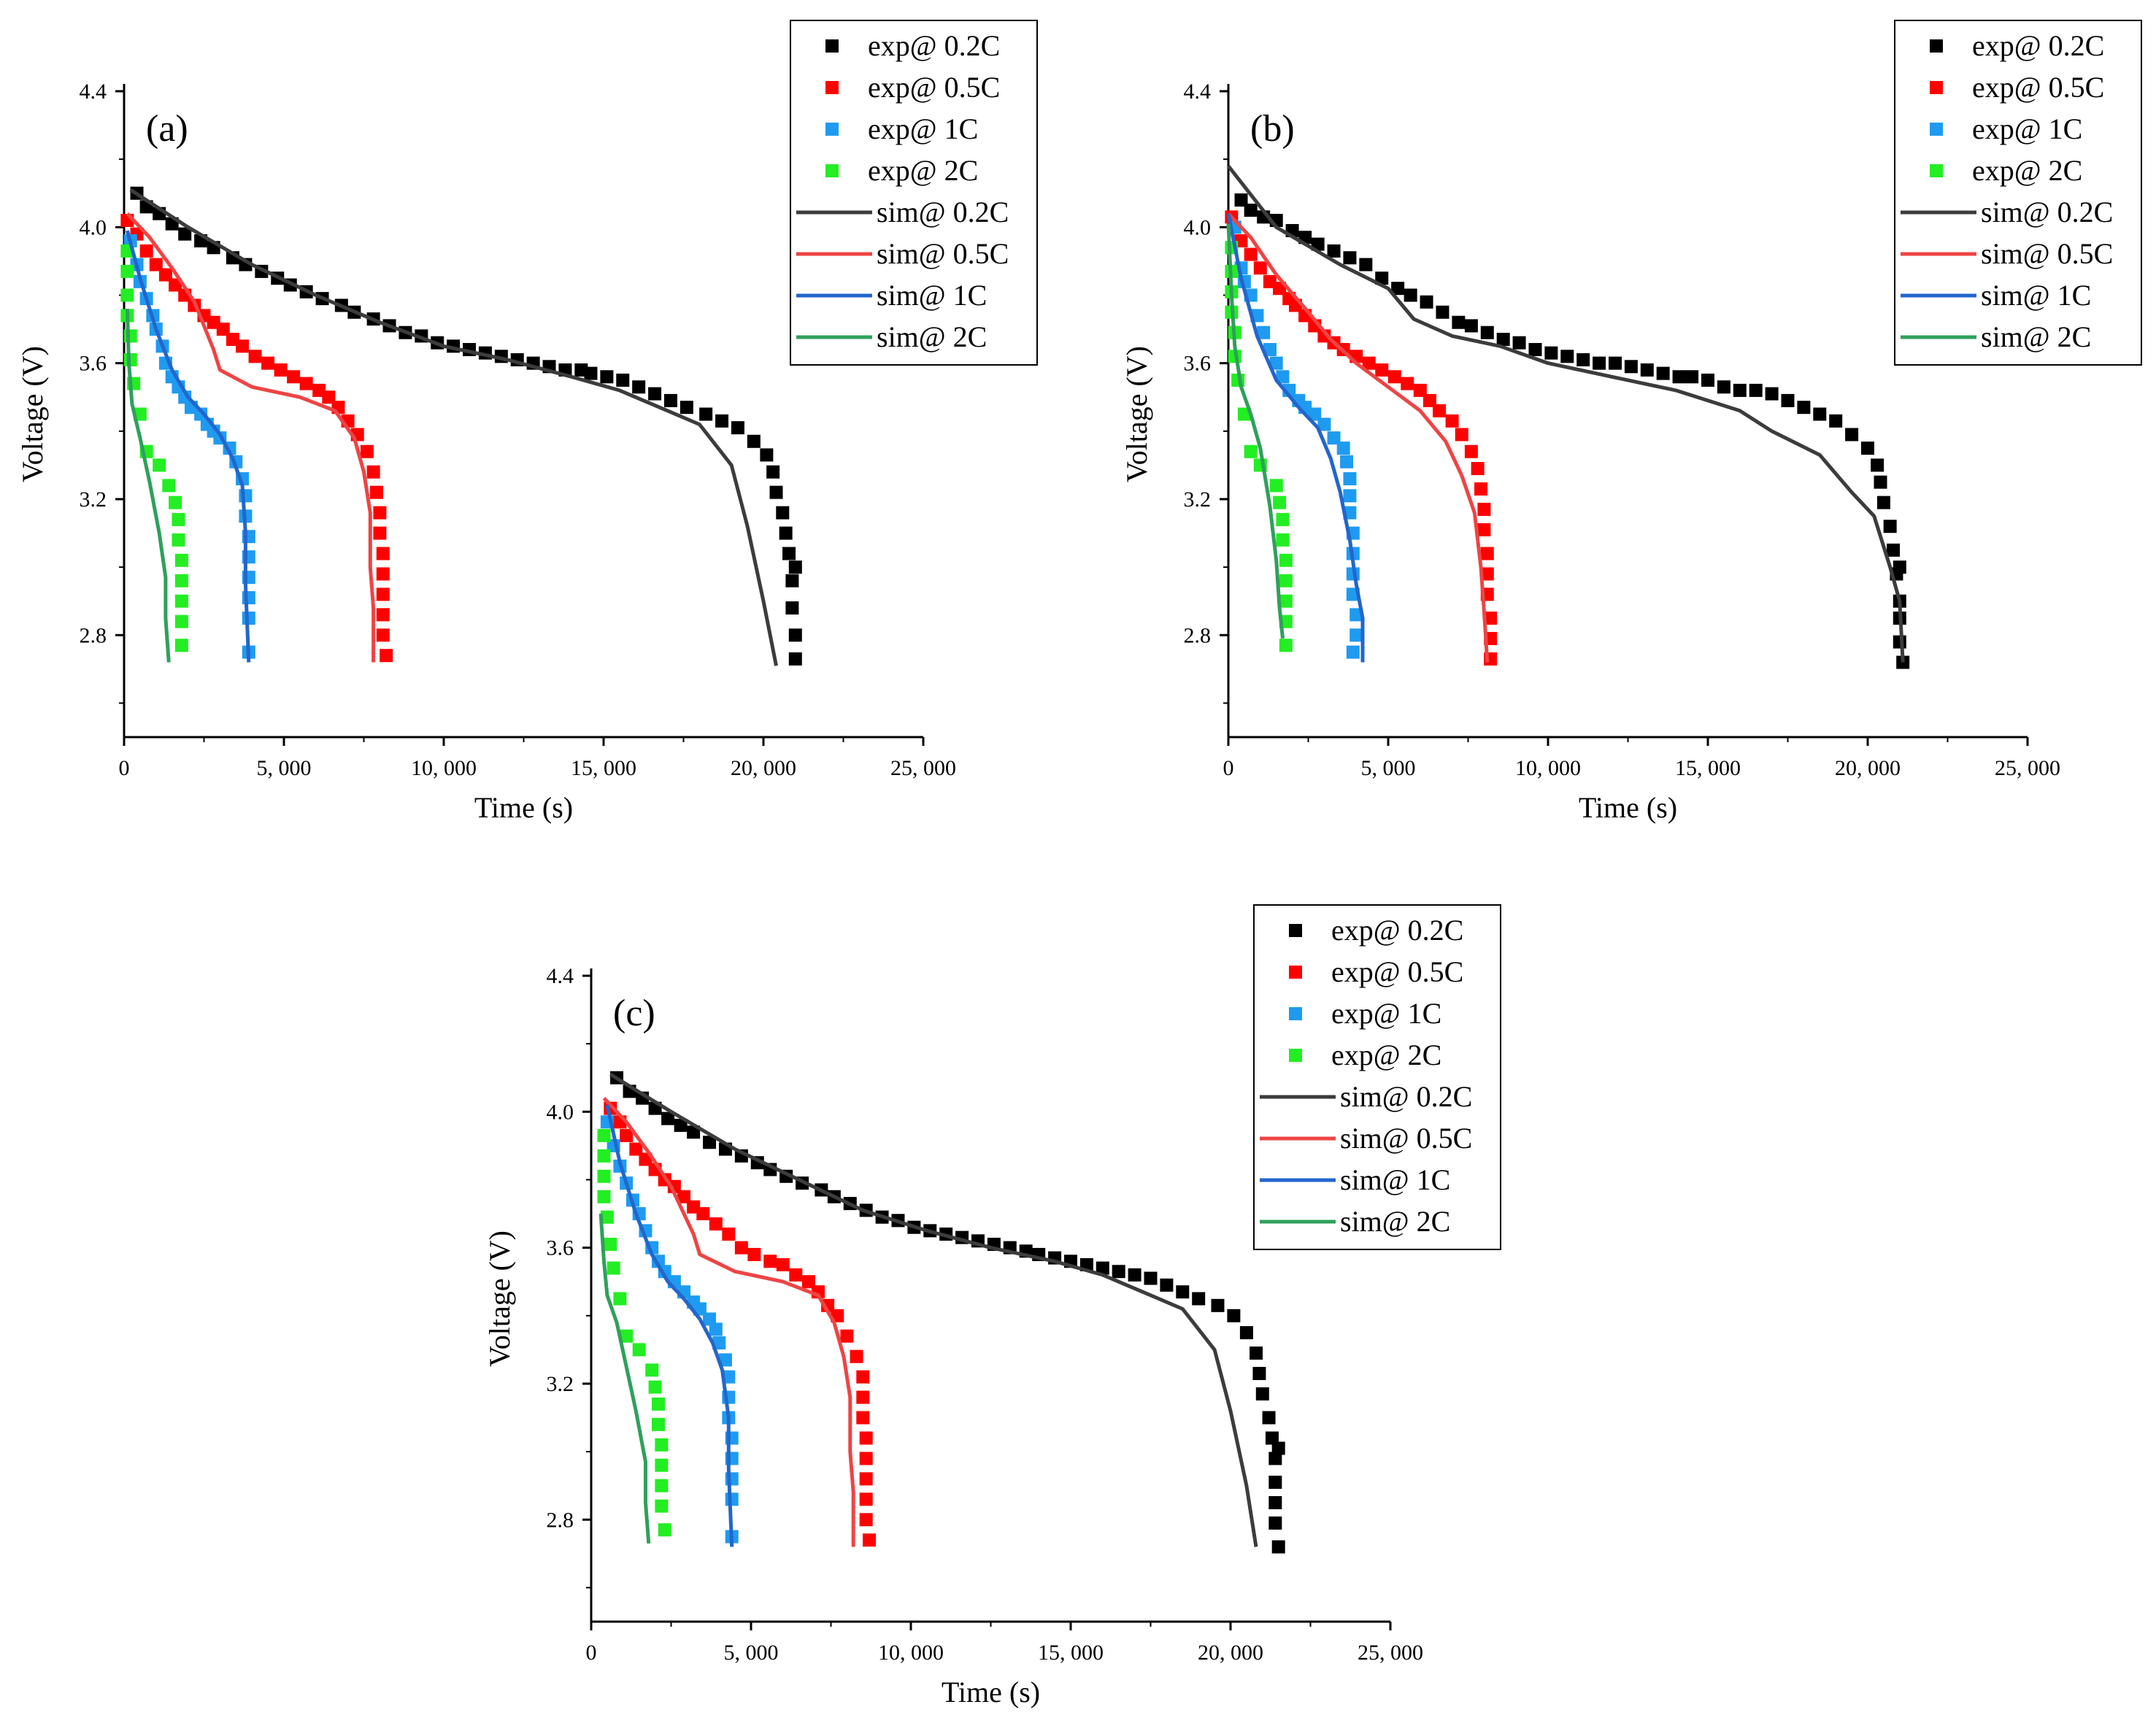  Describe the element at coordinates (560, 1384) in the screenshot. I see `y-tick-label: 3.2` at that location.